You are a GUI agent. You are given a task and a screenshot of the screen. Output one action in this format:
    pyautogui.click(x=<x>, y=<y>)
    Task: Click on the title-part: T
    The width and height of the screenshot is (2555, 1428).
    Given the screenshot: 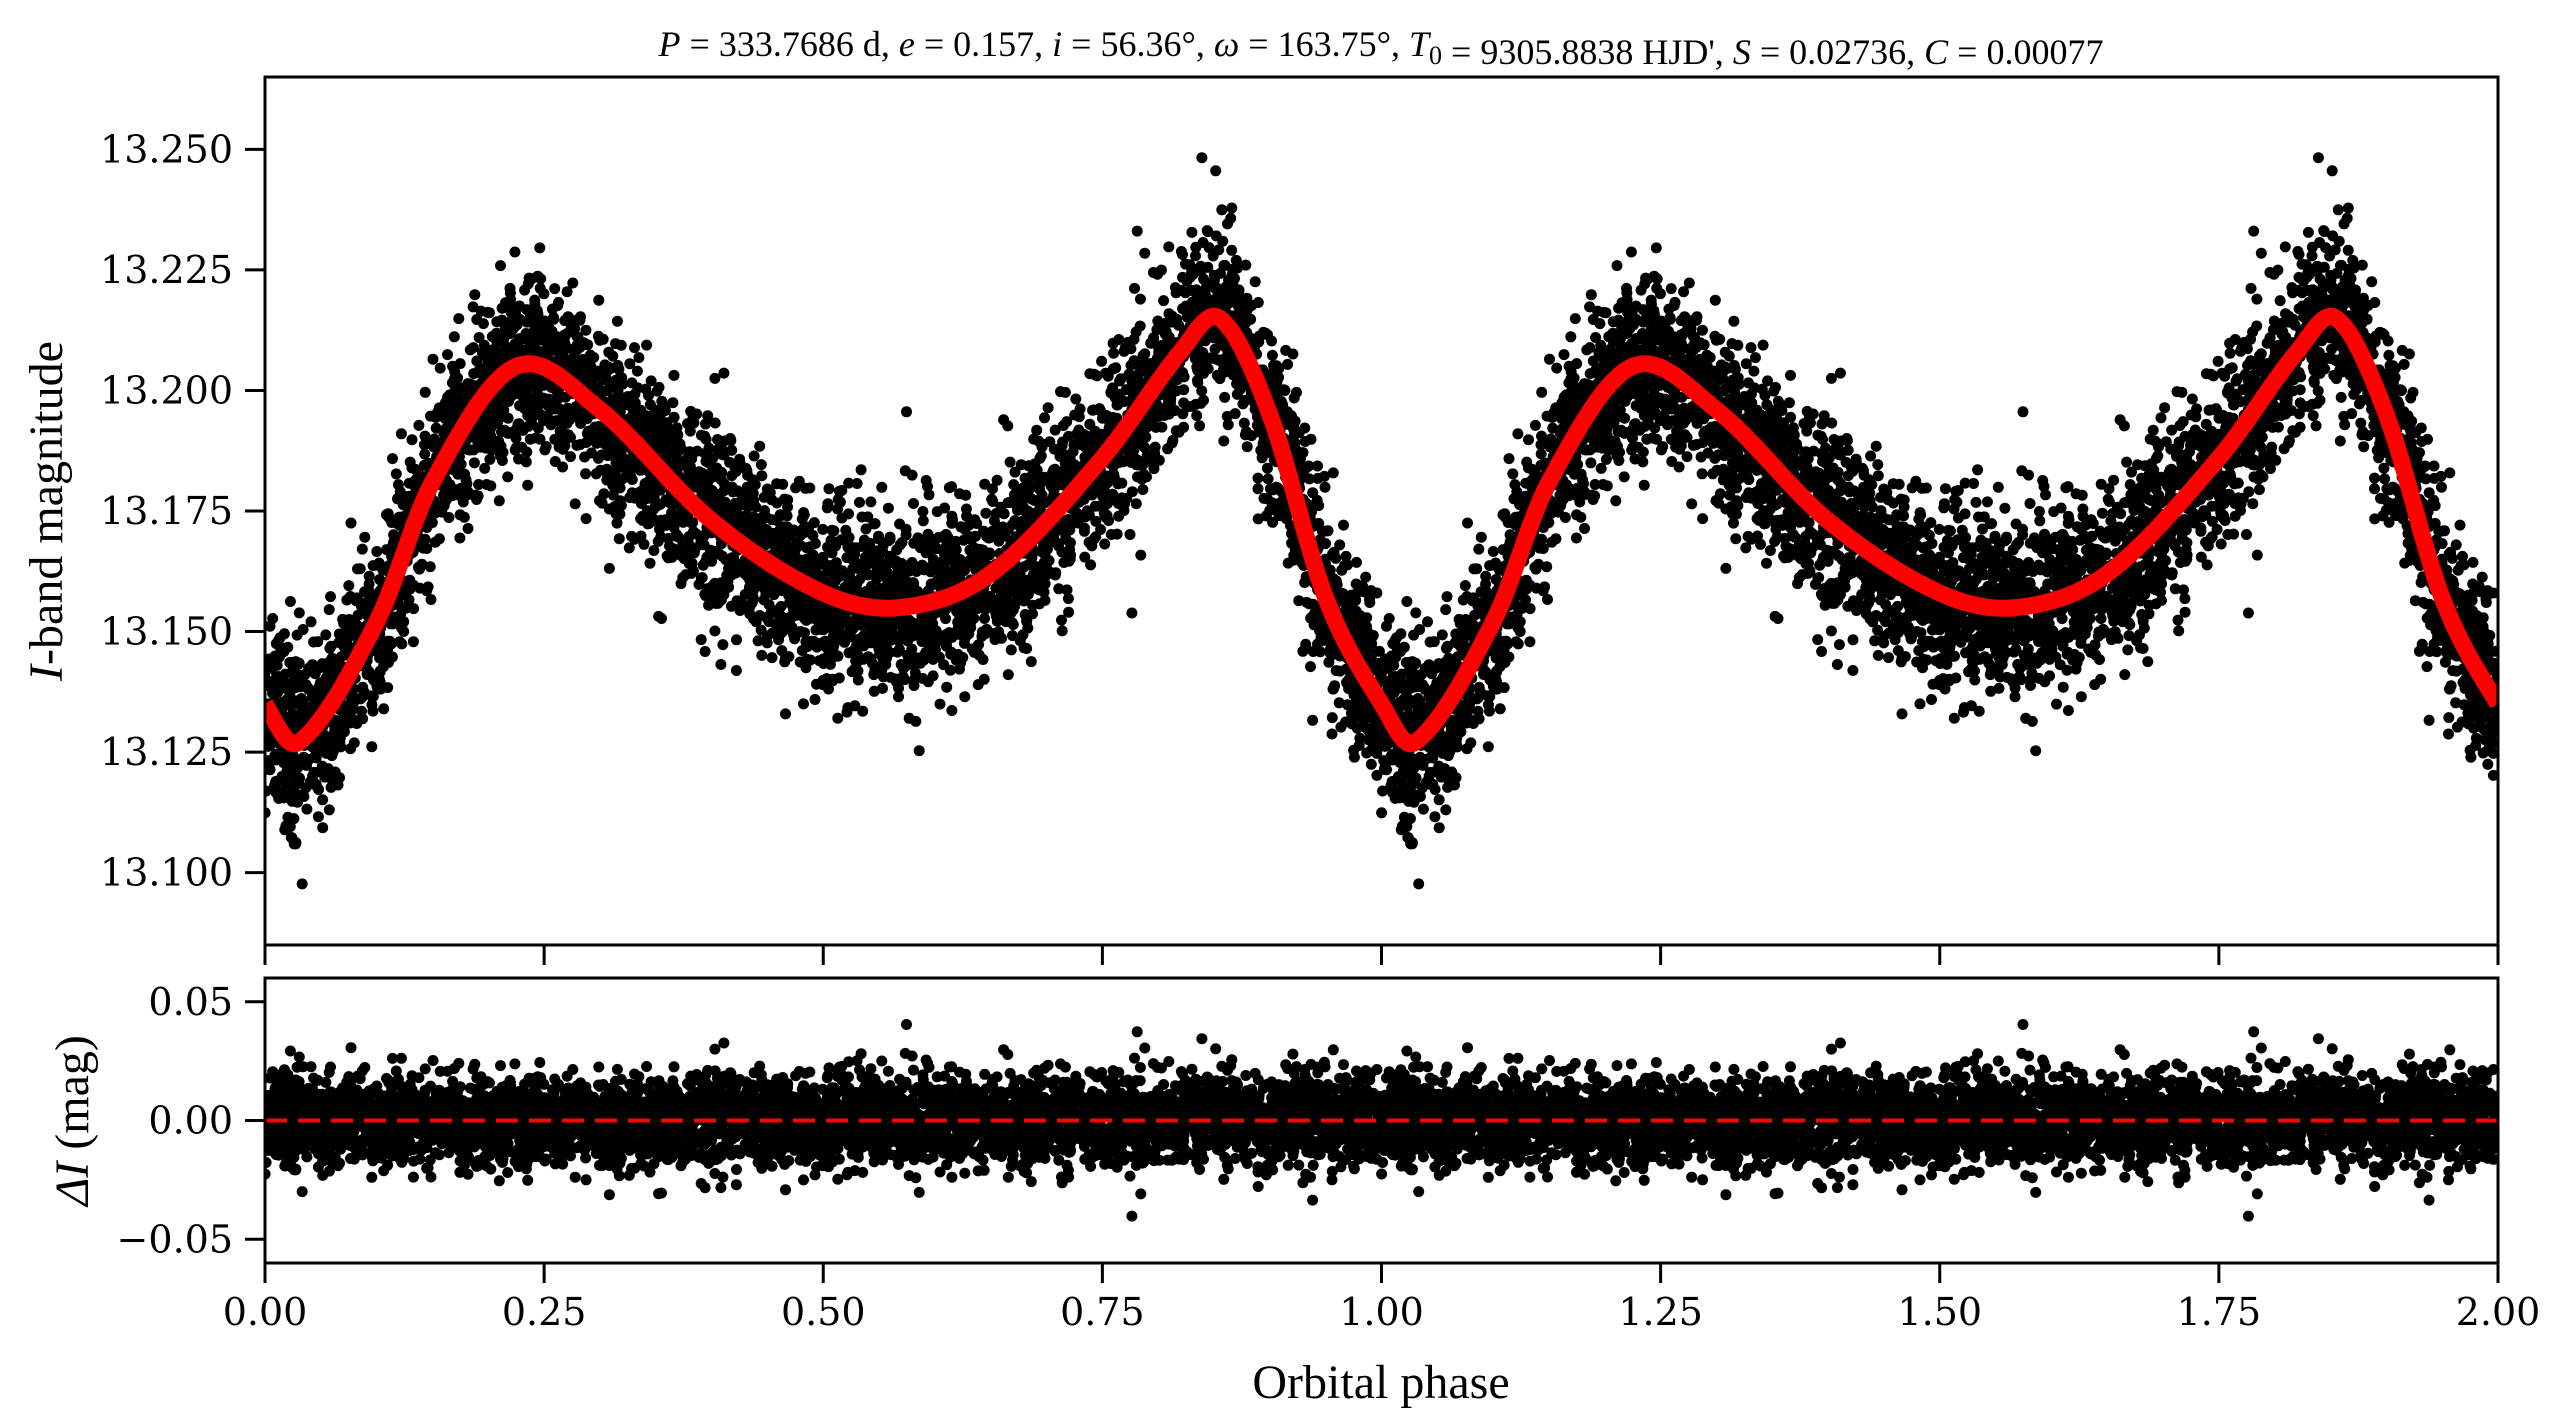 What is the action you would take?
    pyautogui.click(x=1420, y=44)
    